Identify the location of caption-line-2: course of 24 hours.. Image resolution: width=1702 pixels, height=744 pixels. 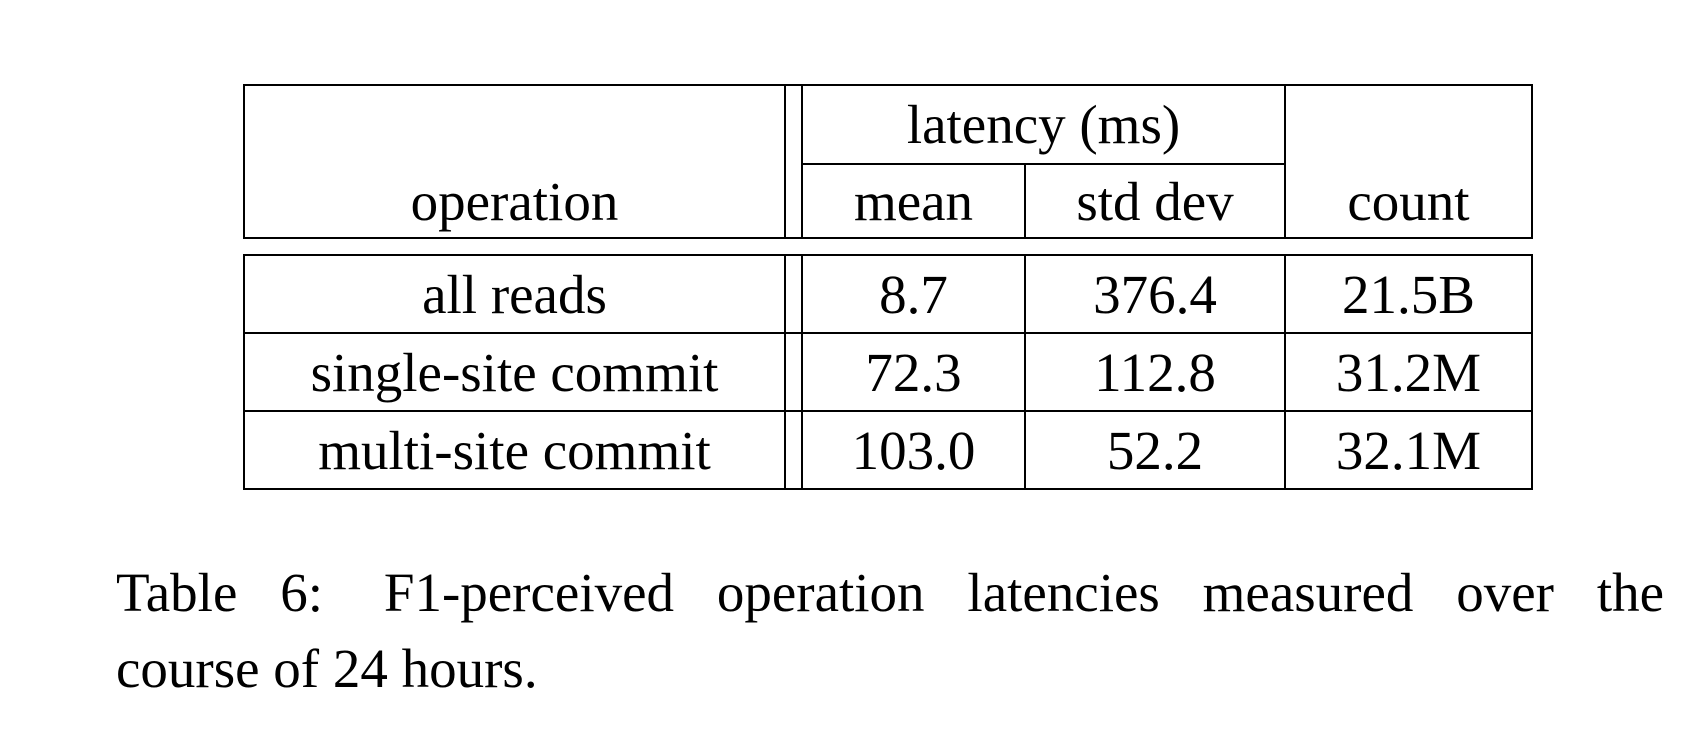
(327, 668).